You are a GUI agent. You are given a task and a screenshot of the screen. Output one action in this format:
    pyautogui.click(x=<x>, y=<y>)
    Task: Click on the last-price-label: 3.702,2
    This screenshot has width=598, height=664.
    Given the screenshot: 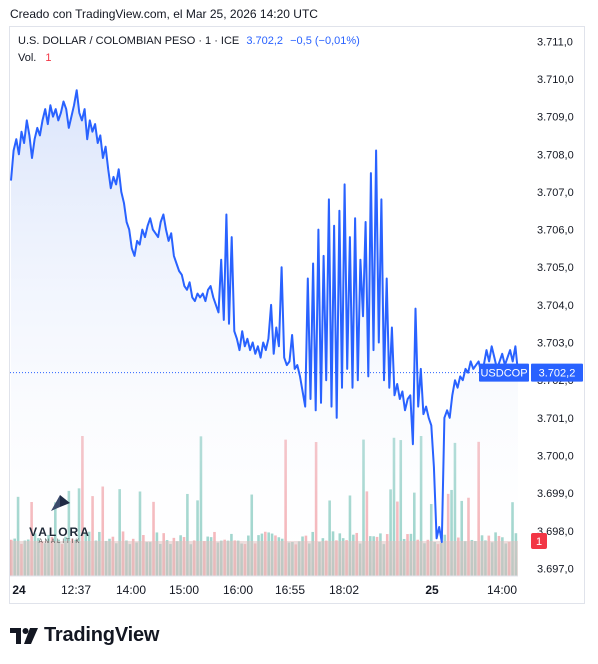 What is the action you would take?
    pyautogui.click(x=557, y=374)
    